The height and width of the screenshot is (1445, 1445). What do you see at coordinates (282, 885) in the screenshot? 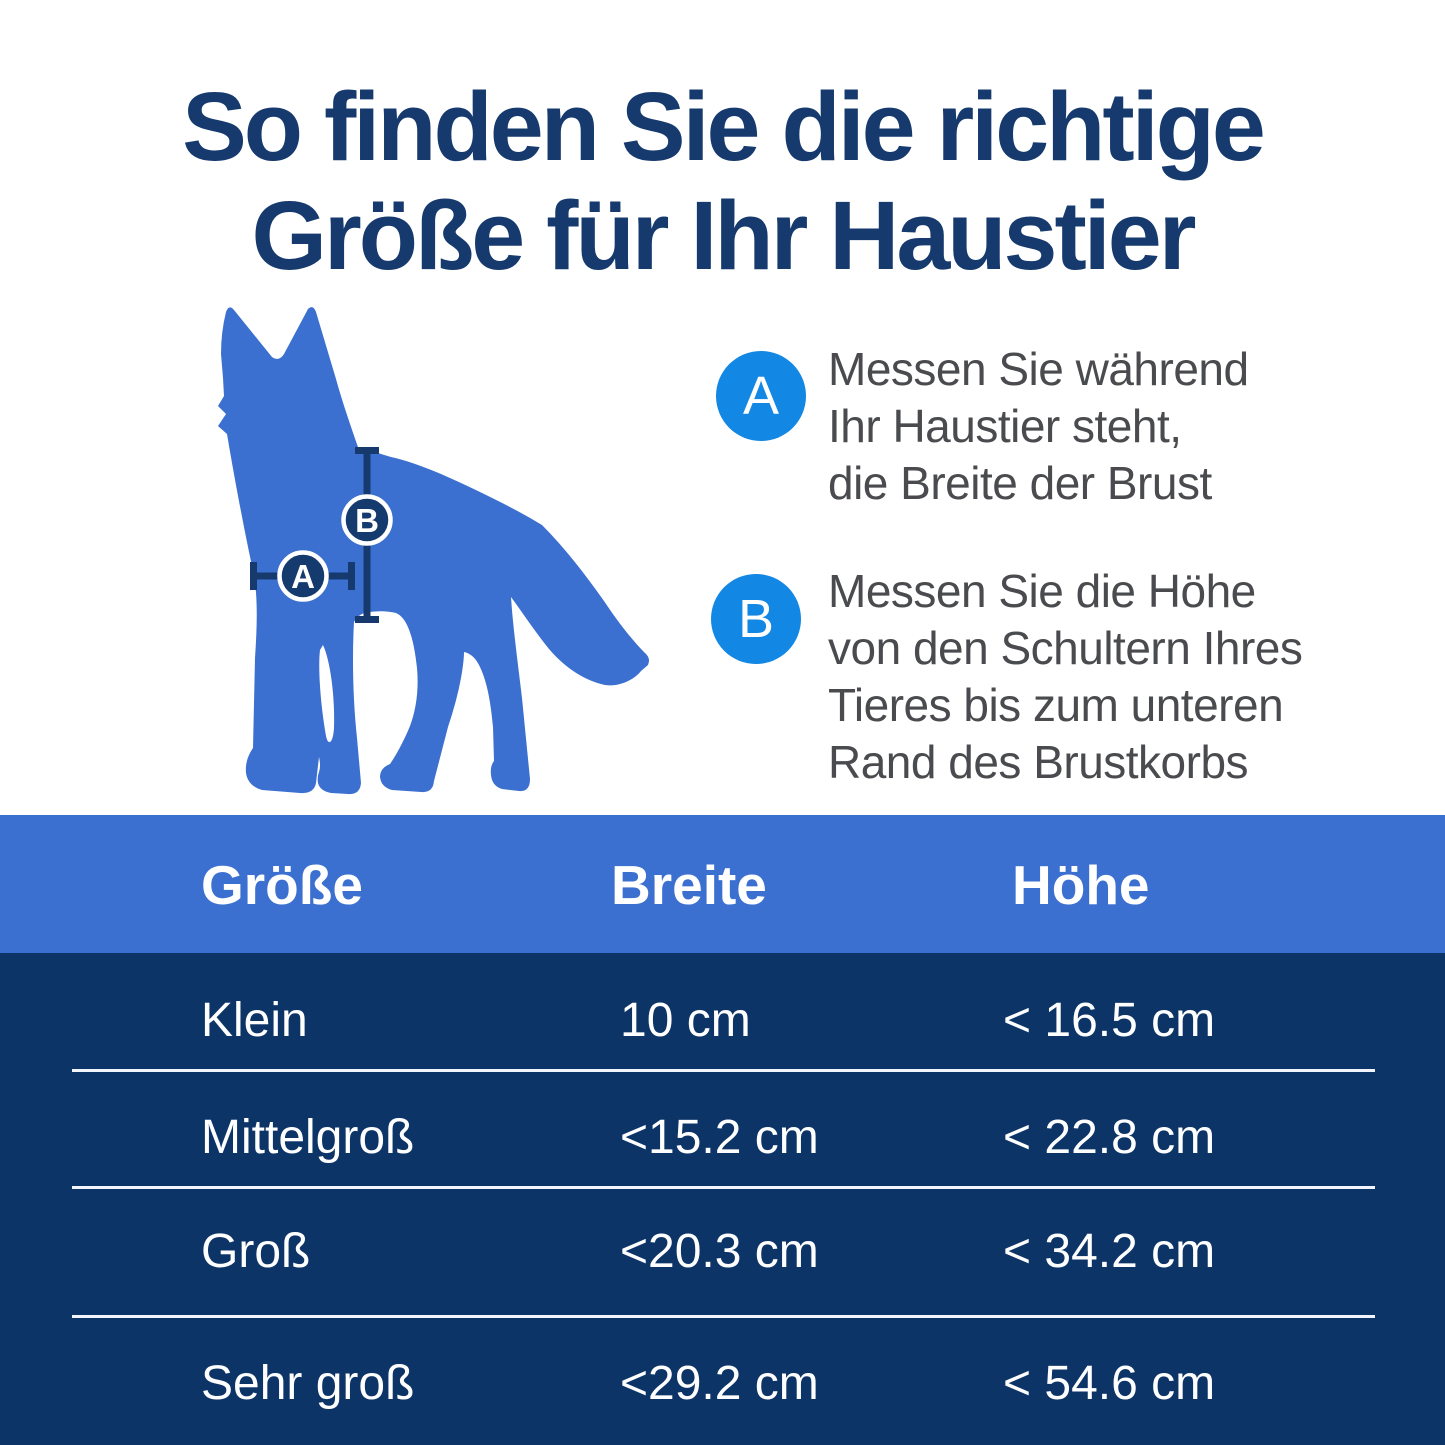
I see `column-header-size: Größe` at bounding box center [282, 885].